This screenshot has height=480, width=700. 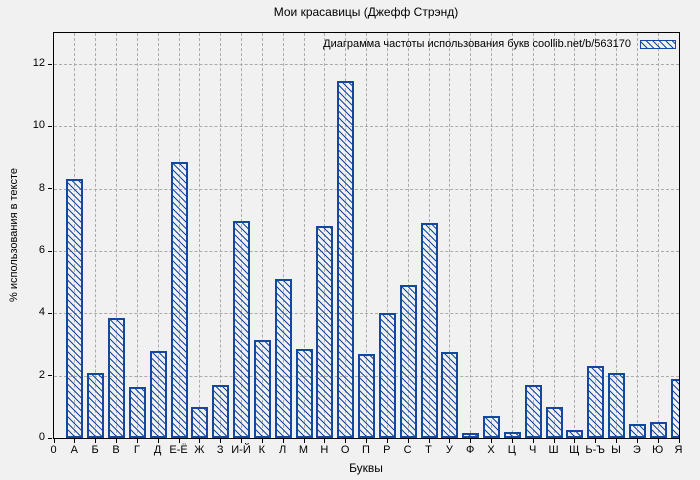 I want to click on bar-Р, so click(x=387, y=375).